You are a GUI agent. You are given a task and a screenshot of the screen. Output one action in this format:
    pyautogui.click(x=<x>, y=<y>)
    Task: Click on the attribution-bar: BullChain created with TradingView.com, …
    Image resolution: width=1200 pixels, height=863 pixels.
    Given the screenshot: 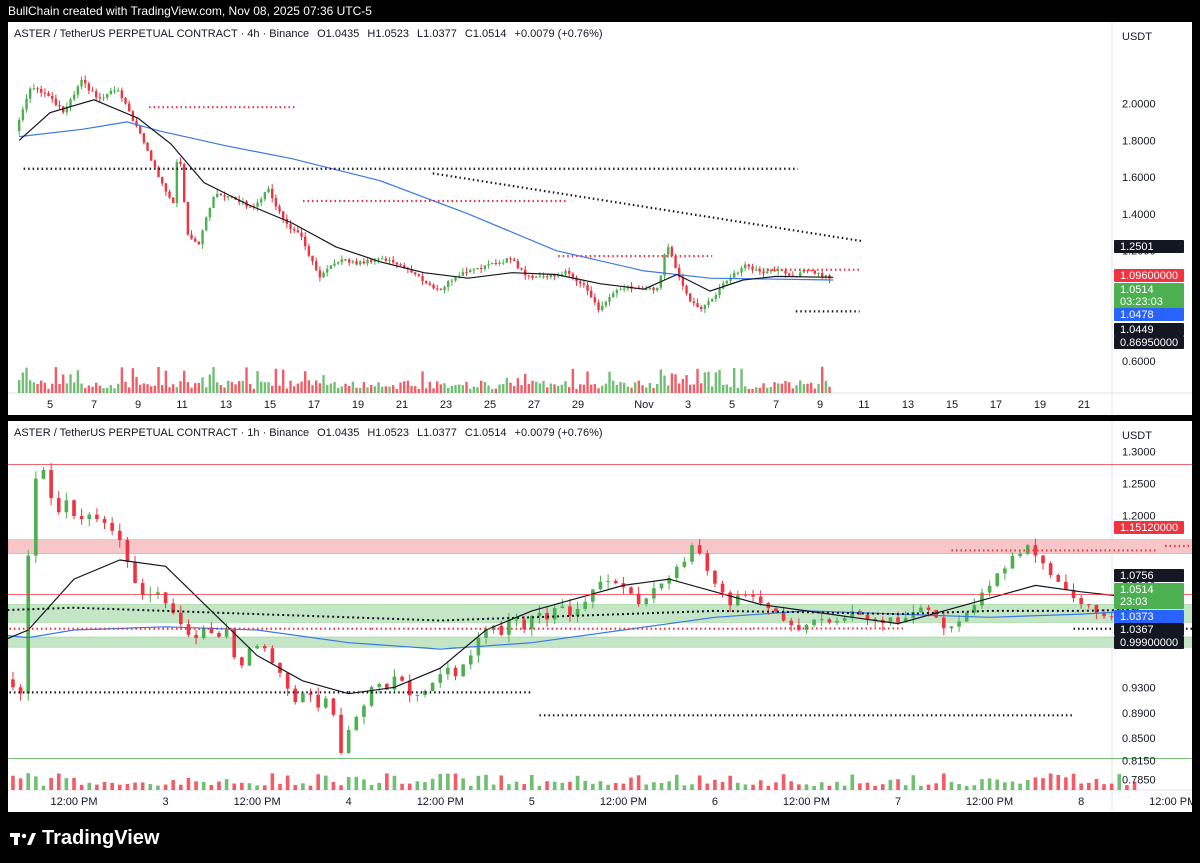 What is the action you would take?
    pyautogui.click(x=600, y=11)
    